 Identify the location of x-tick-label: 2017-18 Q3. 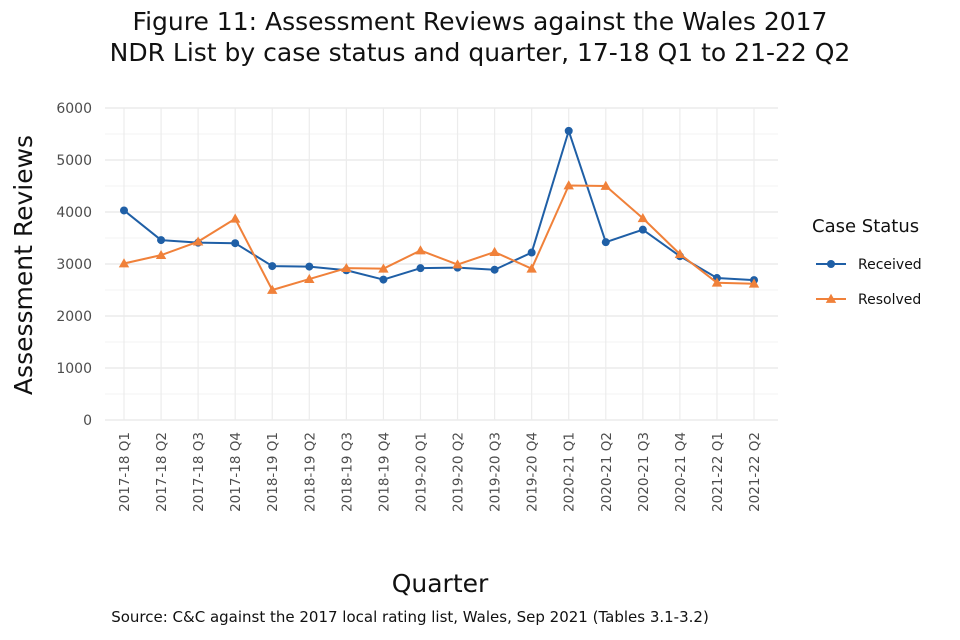
(199, 472).